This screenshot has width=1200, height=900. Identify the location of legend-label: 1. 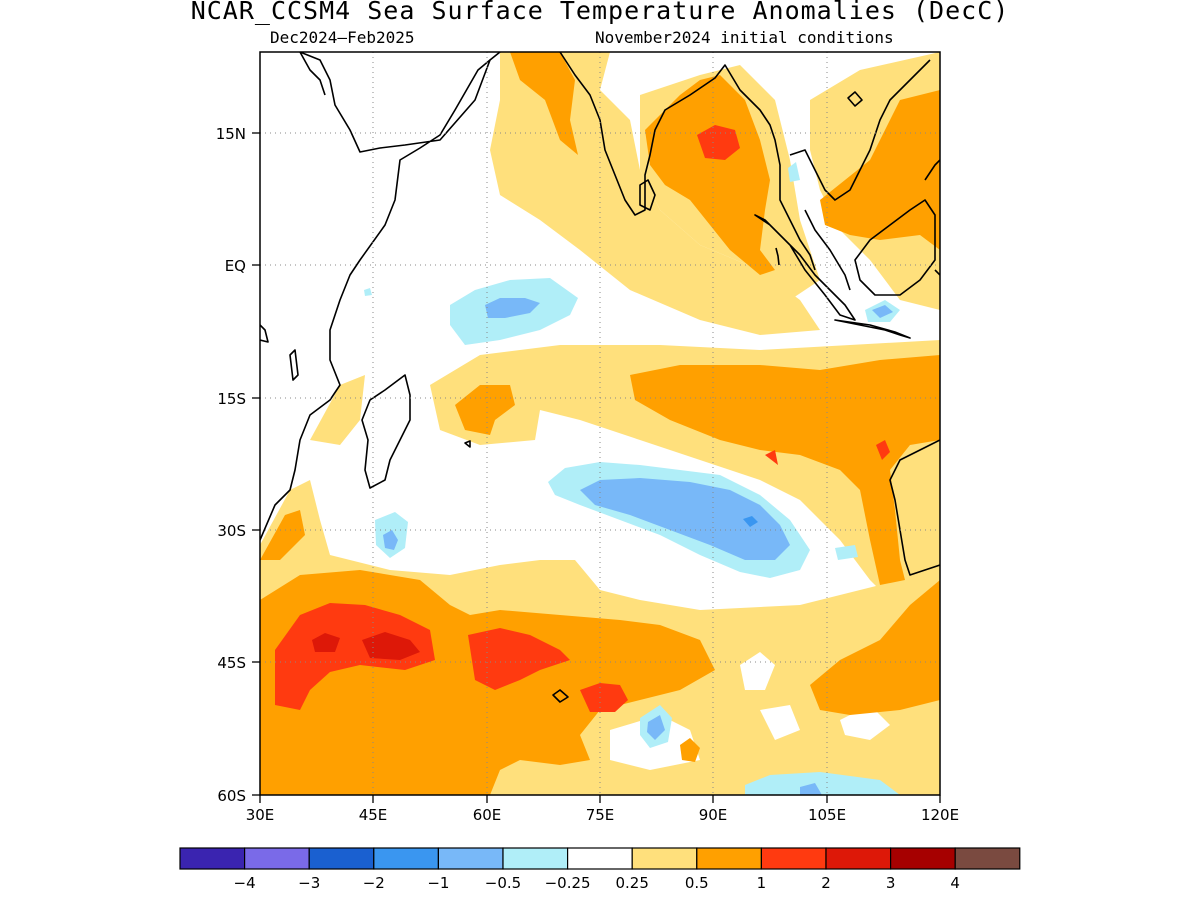
(762, 883).